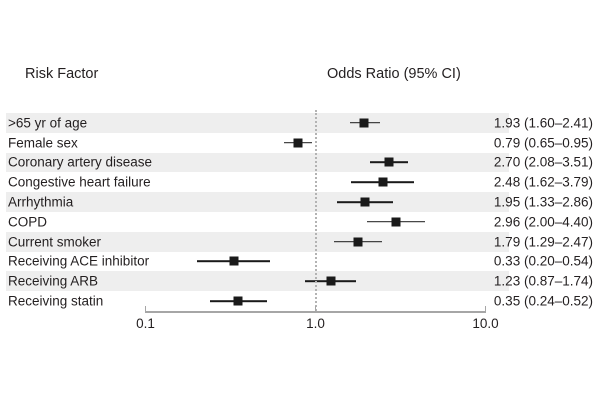 This screenshot has width=600, height=400. I want to click on forest-row: Receiving ACE inhibitor 0.33 (0.20–0.54), so click(300, 262).